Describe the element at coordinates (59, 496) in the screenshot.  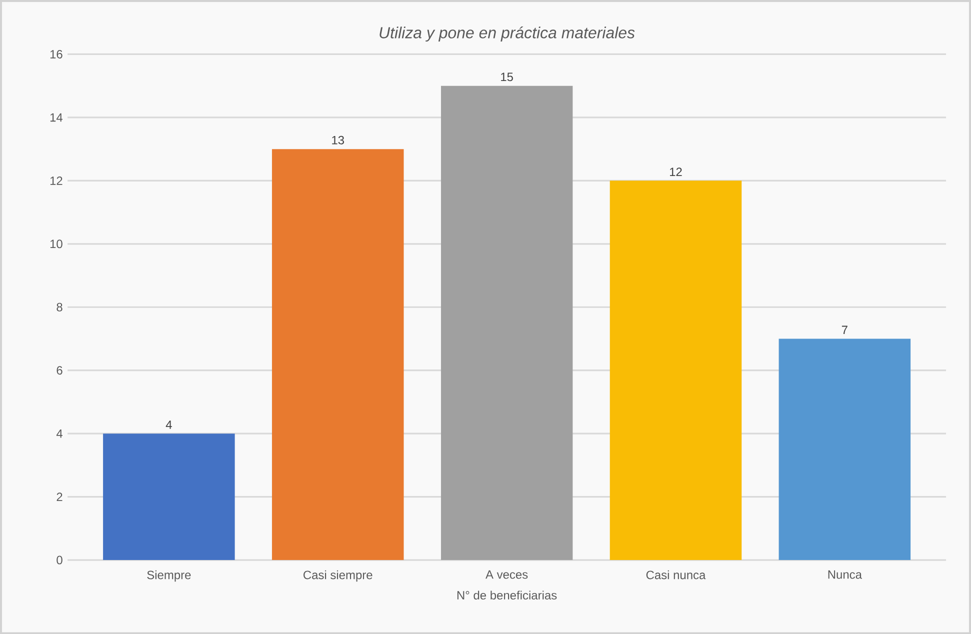
I see `y-tick-label: 2` at that location.